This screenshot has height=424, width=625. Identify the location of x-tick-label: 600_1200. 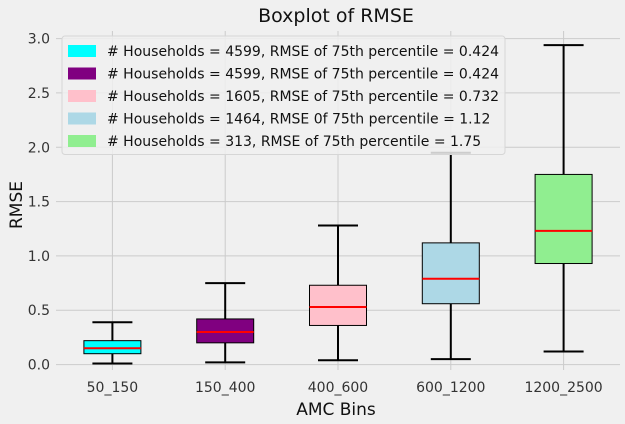
(450, 388).